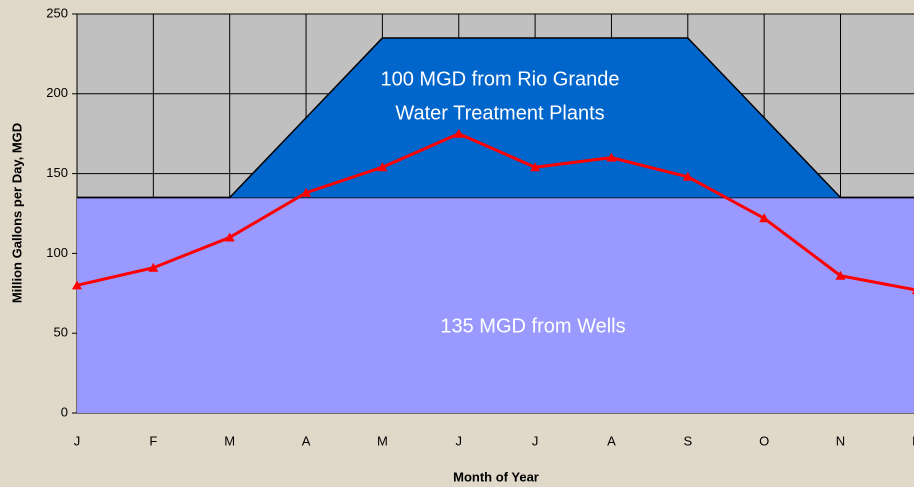 This screenshot has width=914, height=487. Describe the element at coordinates (57, 172) in the screenshot. I see `y-tick-label: 150` at that location.